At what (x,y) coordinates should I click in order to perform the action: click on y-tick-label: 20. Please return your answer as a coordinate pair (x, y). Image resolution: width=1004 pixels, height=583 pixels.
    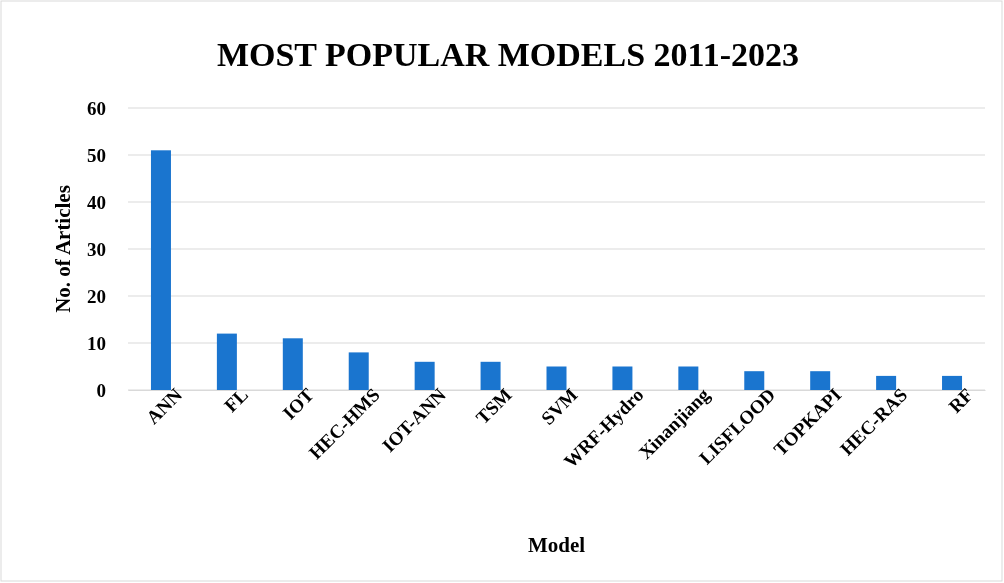
    Looking at the image, I should click on (96, 296).